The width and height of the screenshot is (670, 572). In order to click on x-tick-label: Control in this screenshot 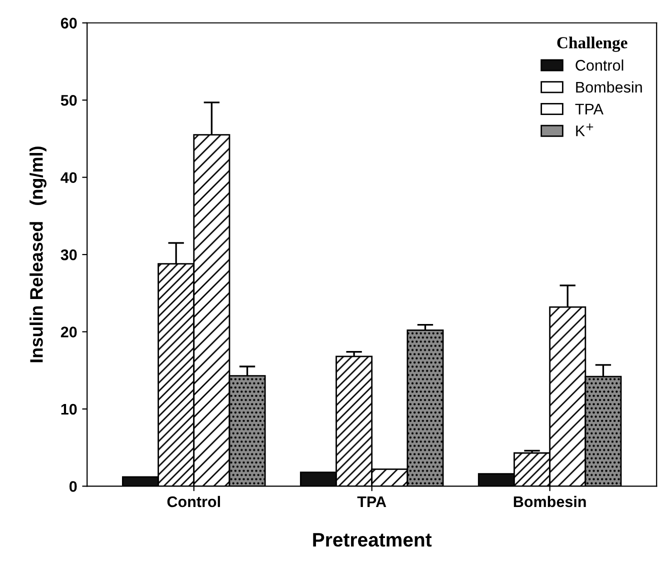, I will do `click(193, 502)`.